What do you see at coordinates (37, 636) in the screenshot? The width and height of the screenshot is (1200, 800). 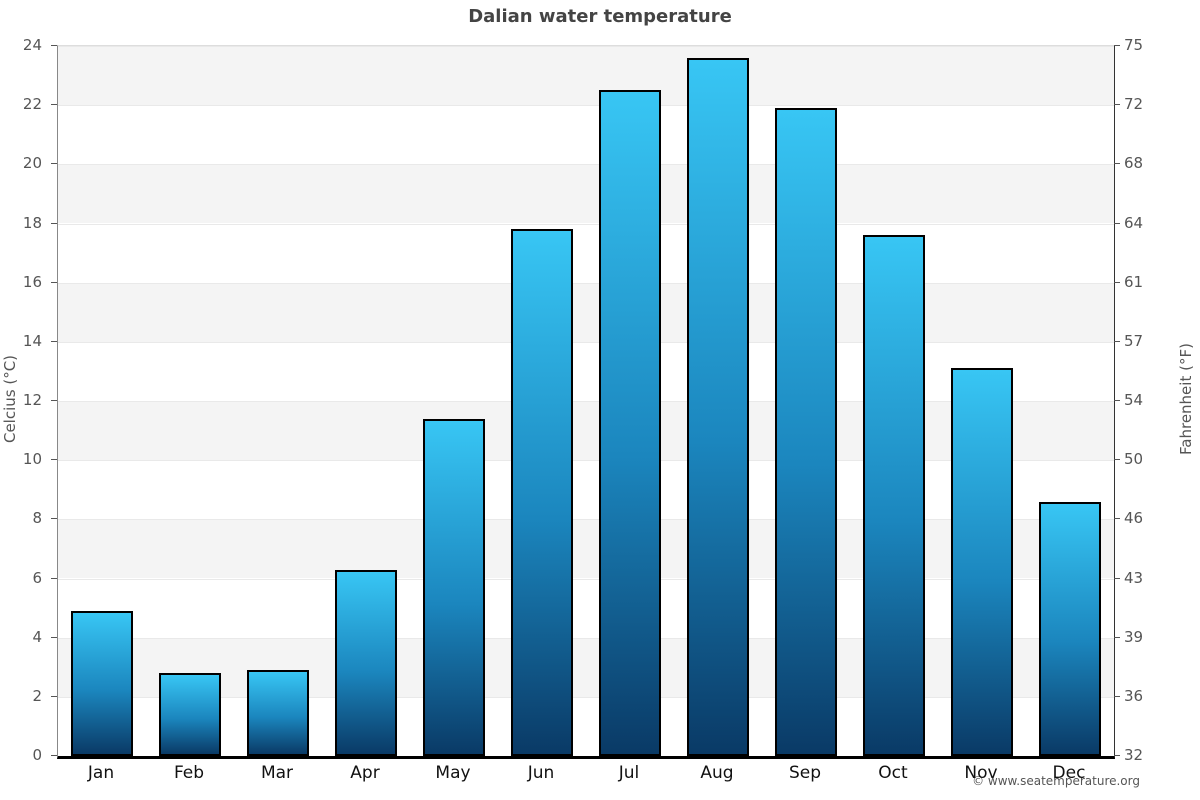 I see `y-tick-celsius: 4` at bounding box center [37, 636].